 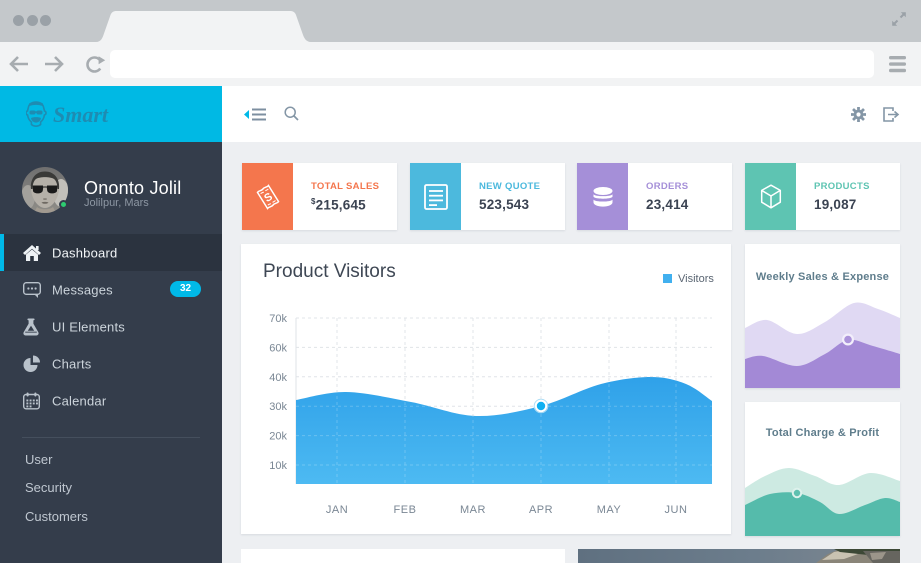 I want to click on svg-text: 20k, so click(x=278, y=437).